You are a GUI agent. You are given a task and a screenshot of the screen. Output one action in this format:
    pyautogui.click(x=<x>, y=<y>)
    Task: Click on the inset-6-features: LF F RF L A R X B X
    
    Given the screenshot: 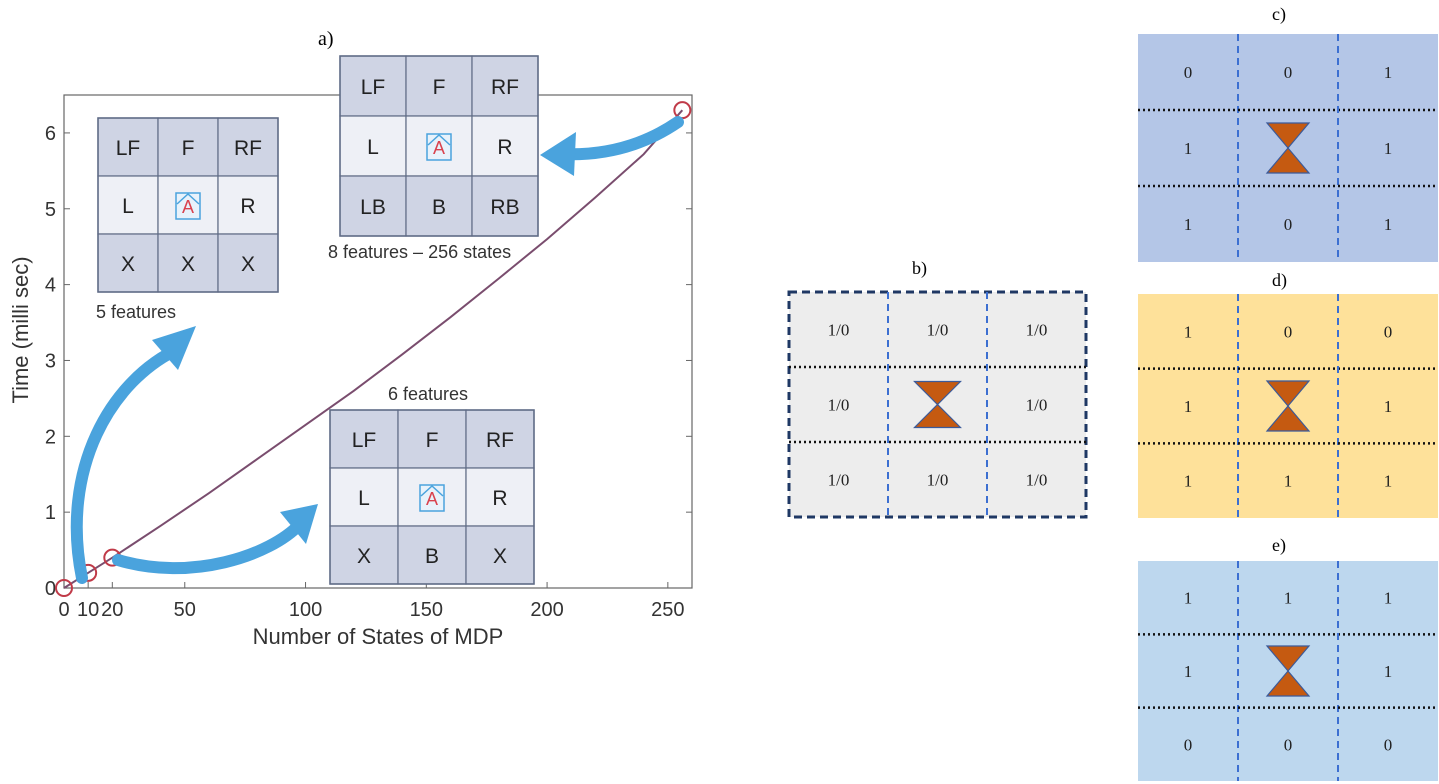 What is the action you would take?
    pyautogui.click(x=432, y=497)
    